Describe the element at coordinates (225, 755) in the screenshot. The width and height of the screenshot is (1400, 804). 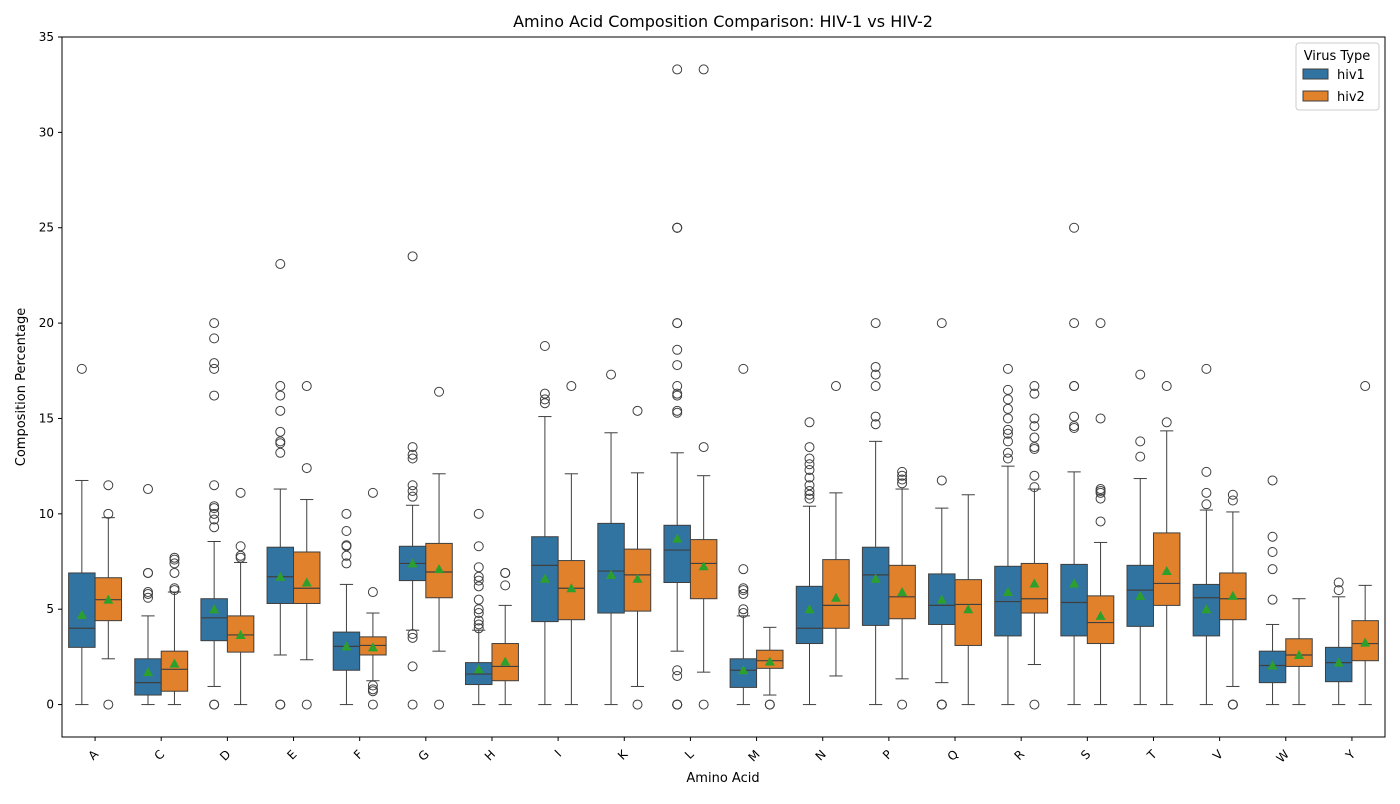
I see `x-tick-label: D` at that location.